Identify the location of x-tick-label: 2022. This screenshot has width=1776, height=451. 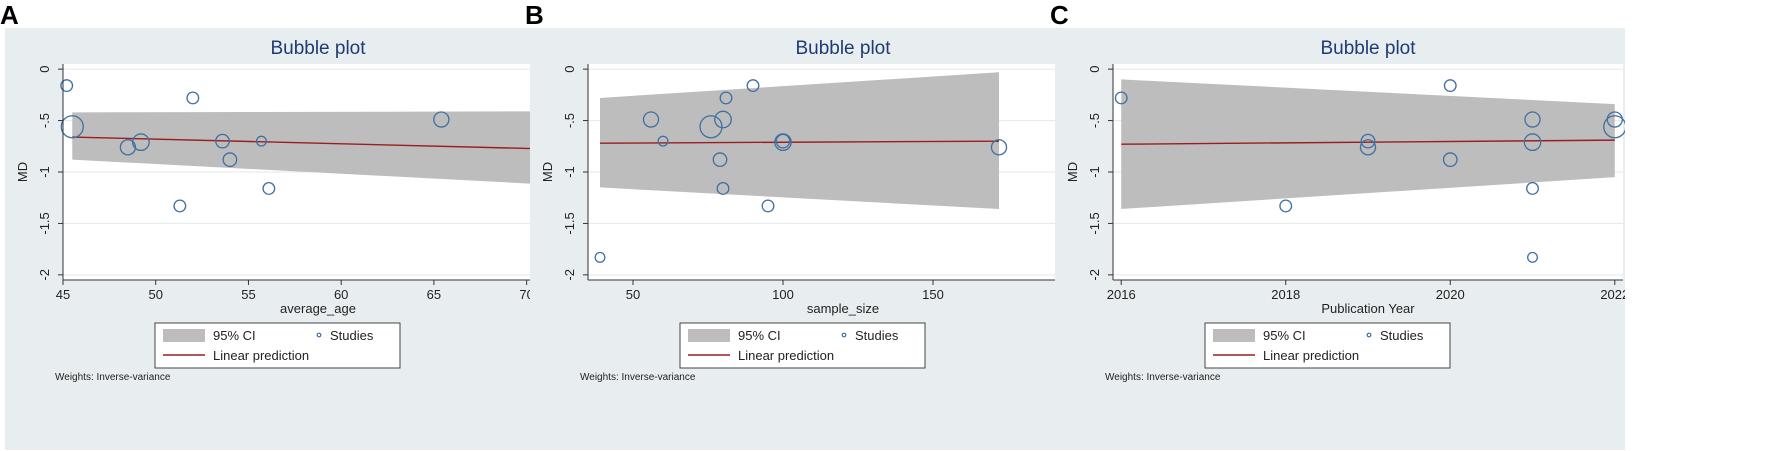
(1612, 294).